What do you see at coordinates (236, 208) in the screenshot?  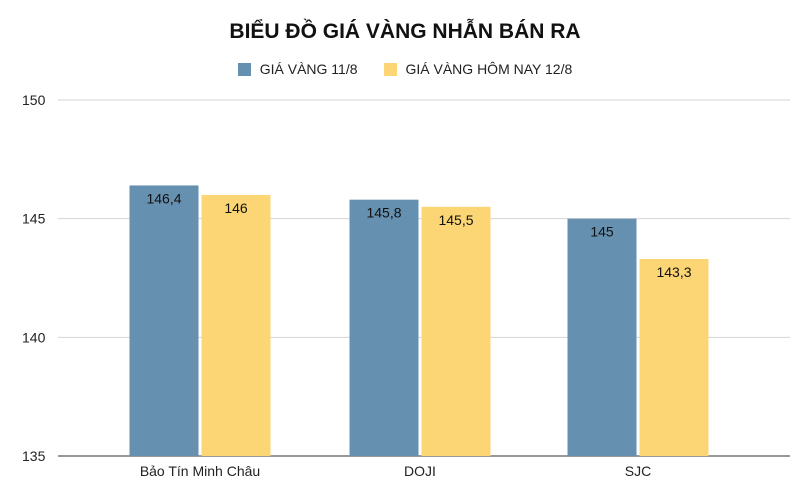 I see `data-label-2-0: 146` at bounding box center [236, 208].